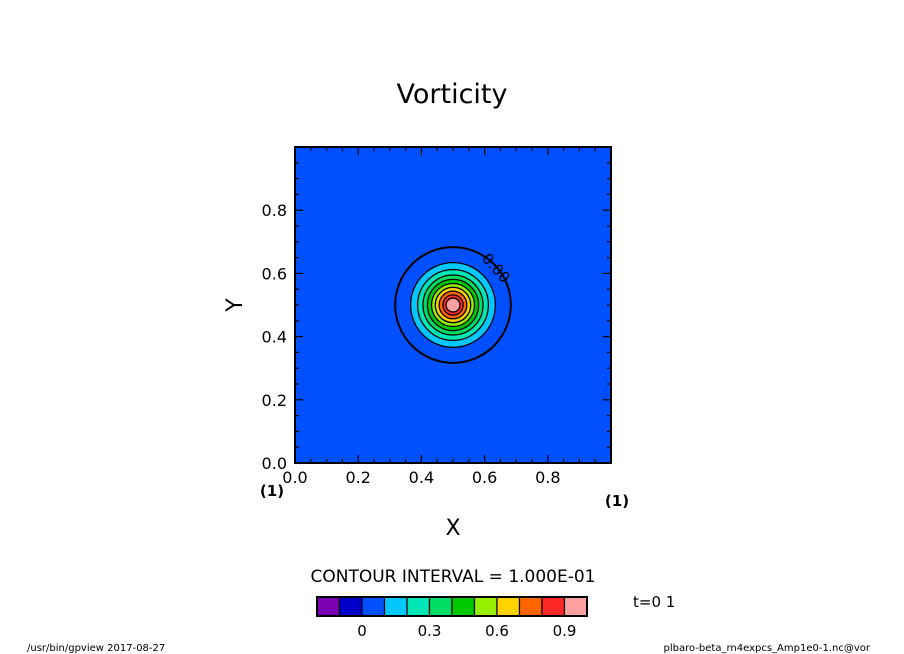 This screenshot has height=654, width=904. What do you see at coordinates (617, 501) in the screenshot?
I see `y-index-label: (1)` at bounding box center [617, 501].